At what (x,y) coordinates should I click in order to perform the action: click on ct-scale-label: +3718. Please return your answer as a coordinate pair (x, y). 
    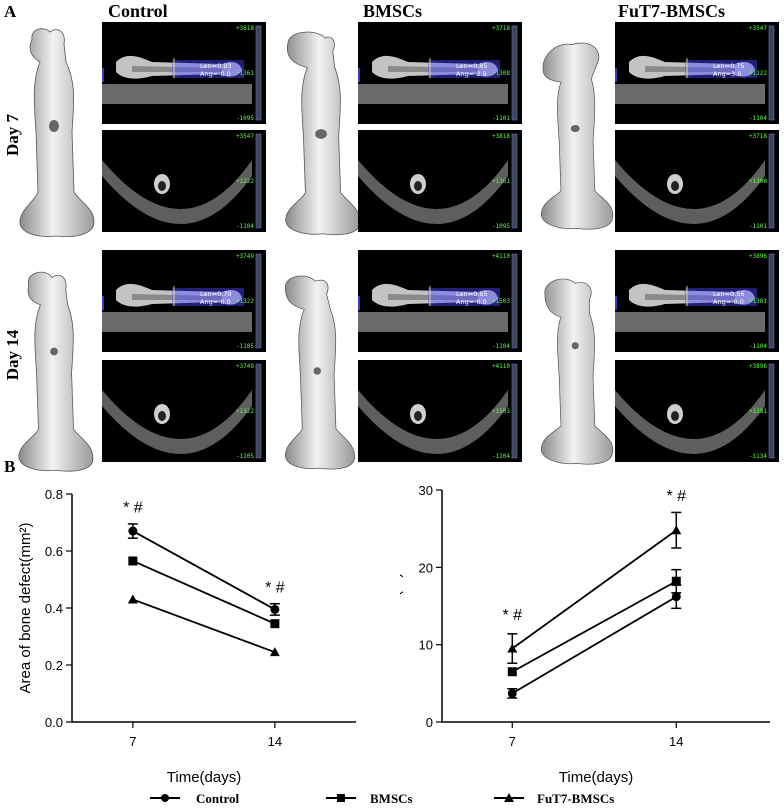
    Looking at the image, I should click on (501, 28).